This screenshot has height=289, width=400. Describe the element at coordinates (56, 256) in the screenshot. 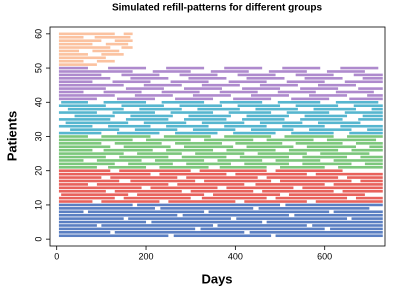

I see `x-tick-label: 0` at that location.